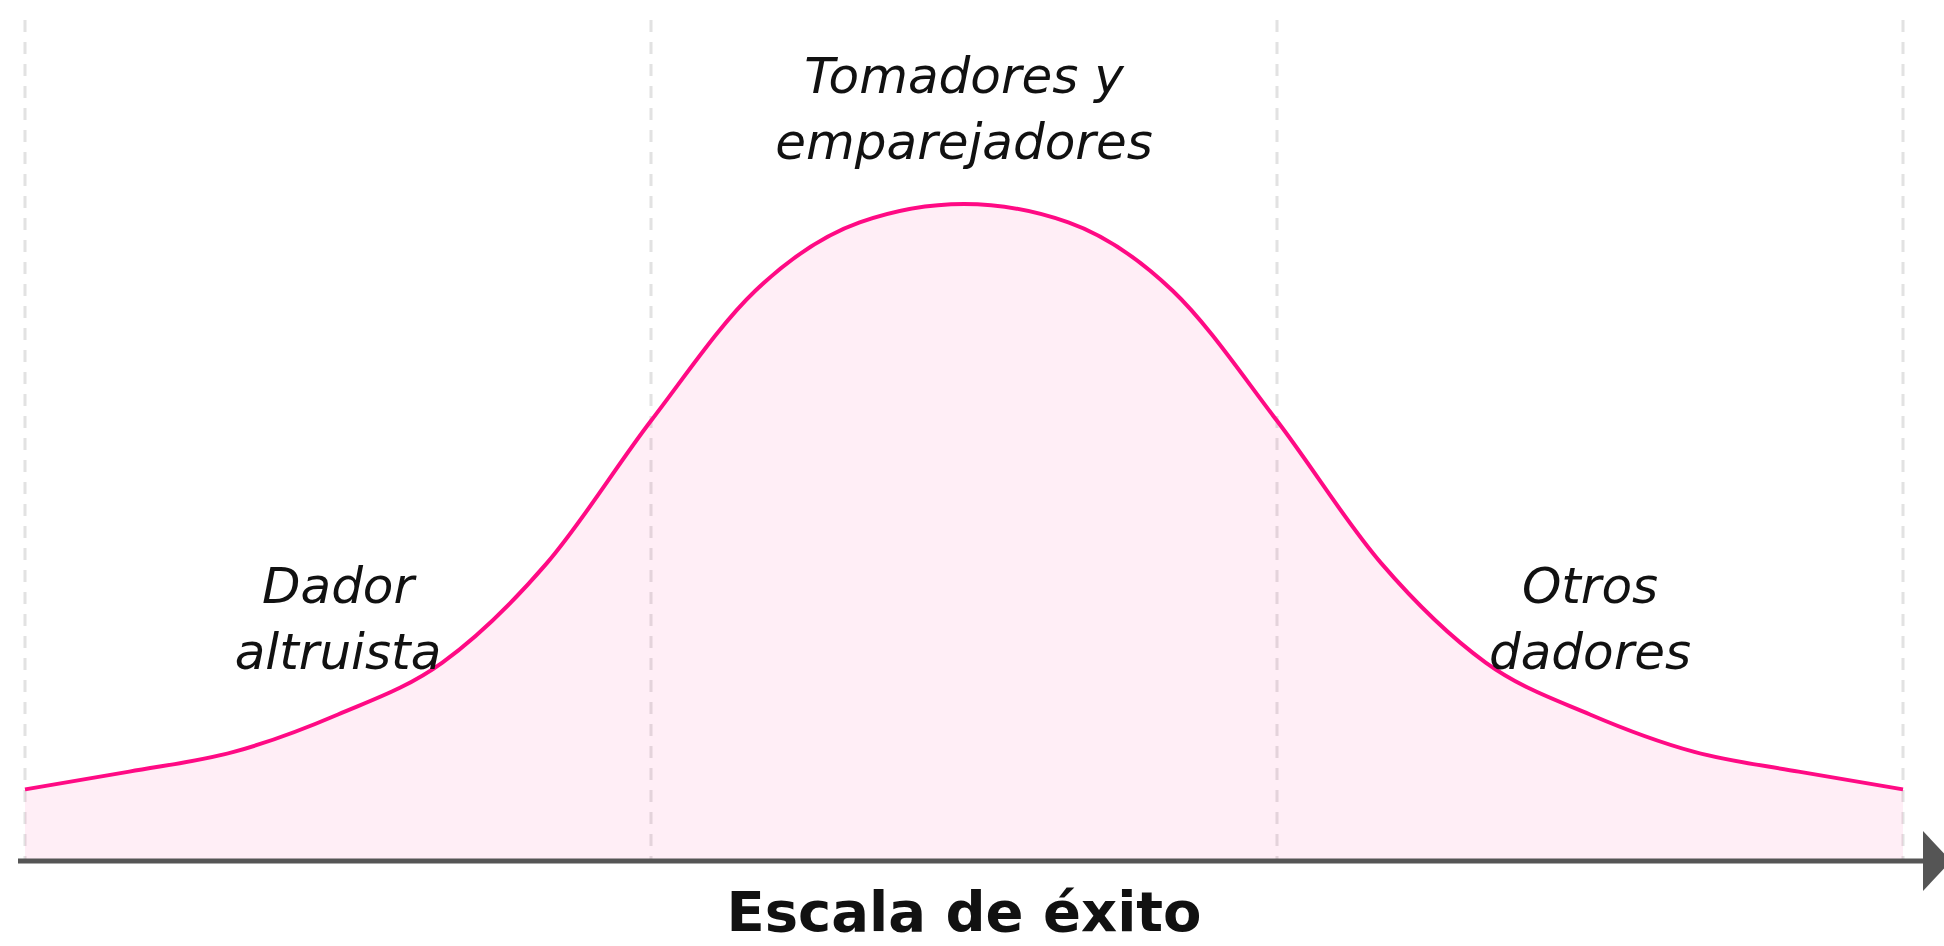 This screenshot has height=946, width=1944. What do you see at coordinates (964, 911) in the screenshot?
I see `x-axis-title: Escala de éxito` at bounding box center [964, 911].